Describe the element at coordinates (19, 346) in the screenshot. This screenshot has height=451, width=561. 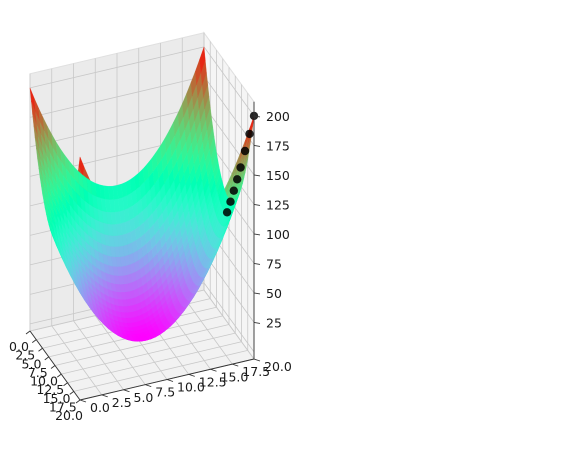
I see `x-tick-label: 0.0` at that location.